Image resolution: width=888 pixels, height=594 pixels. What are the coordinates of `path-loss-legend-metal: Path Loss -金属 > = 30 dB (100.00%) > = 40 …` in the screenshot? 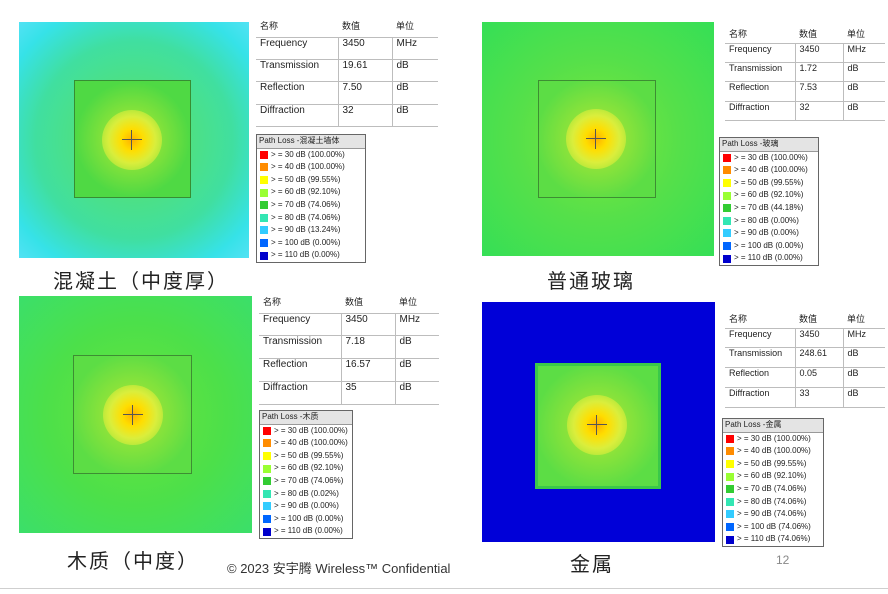 It's located at (773, 482).